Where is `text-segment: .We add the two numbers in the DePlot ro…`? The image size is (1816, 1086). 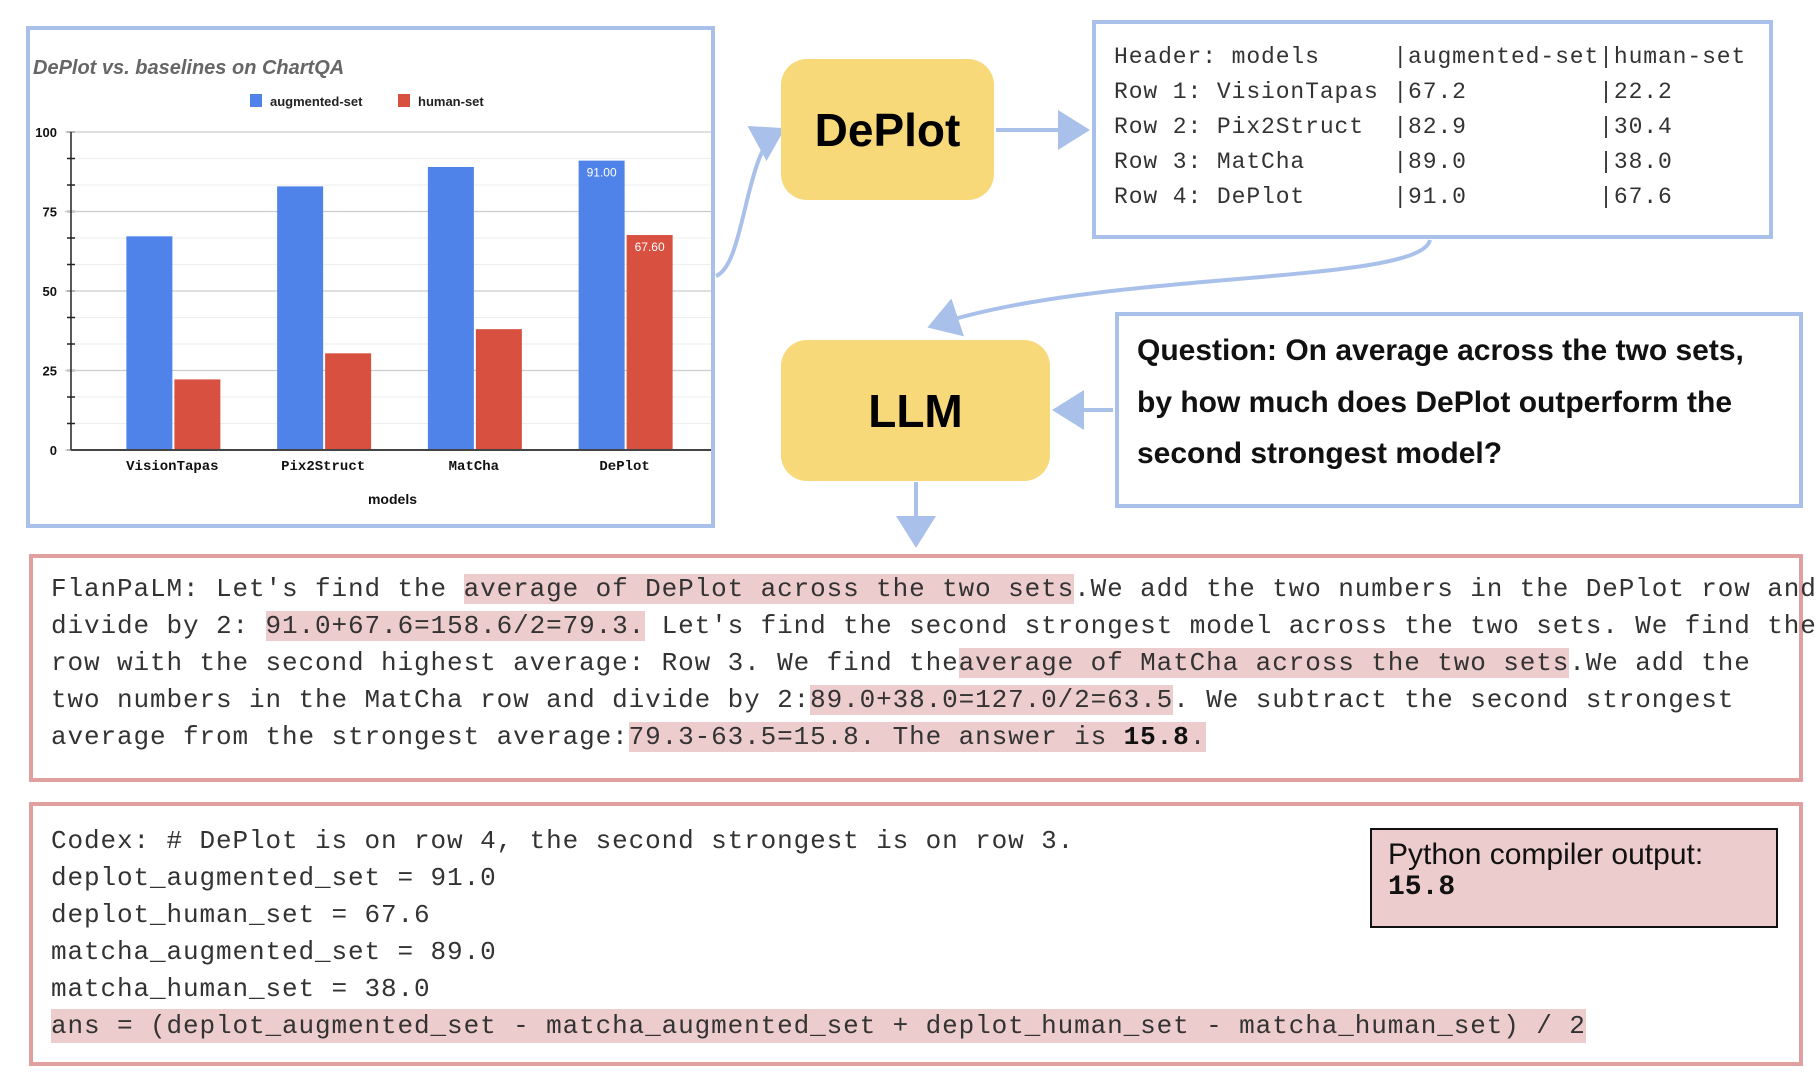 text-segment: .We add the two numbers in the DePlot ro… is located at coordinates (1445, 589).